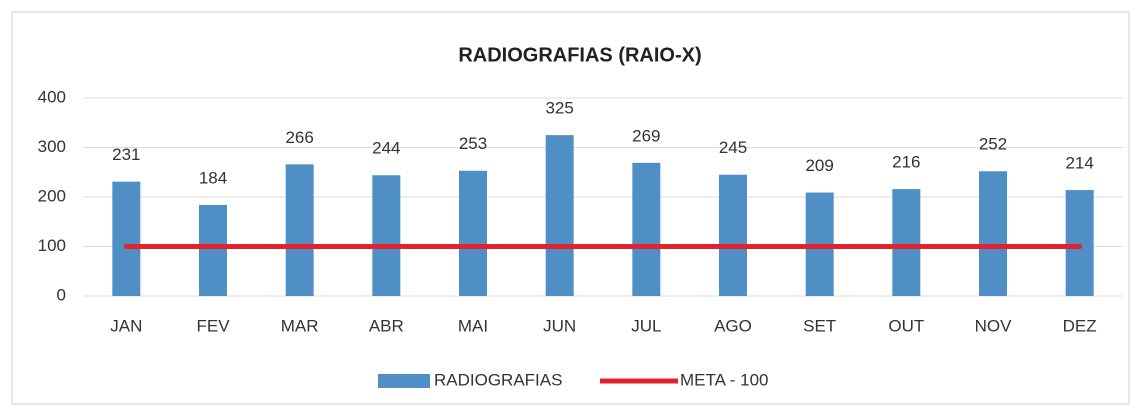 The width and height of the screenshot is (1140, 414). What do you see at coordinates (646, 325) in the screenshot?
I see `x-tick-label: JUL` at bounding box center [646, 325].